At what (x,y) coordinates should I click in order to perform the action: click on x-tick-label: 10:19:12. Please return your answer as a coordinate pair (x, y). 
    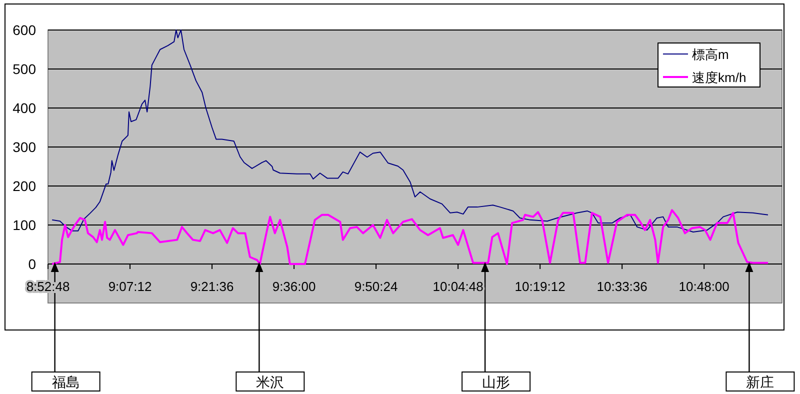
    Looking at the image, I should click on (540, 286).